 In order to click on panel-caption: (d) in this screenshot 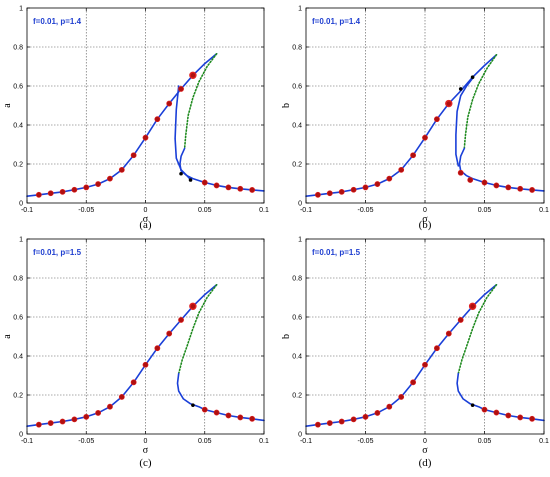, I will do `click(425, 463)`.